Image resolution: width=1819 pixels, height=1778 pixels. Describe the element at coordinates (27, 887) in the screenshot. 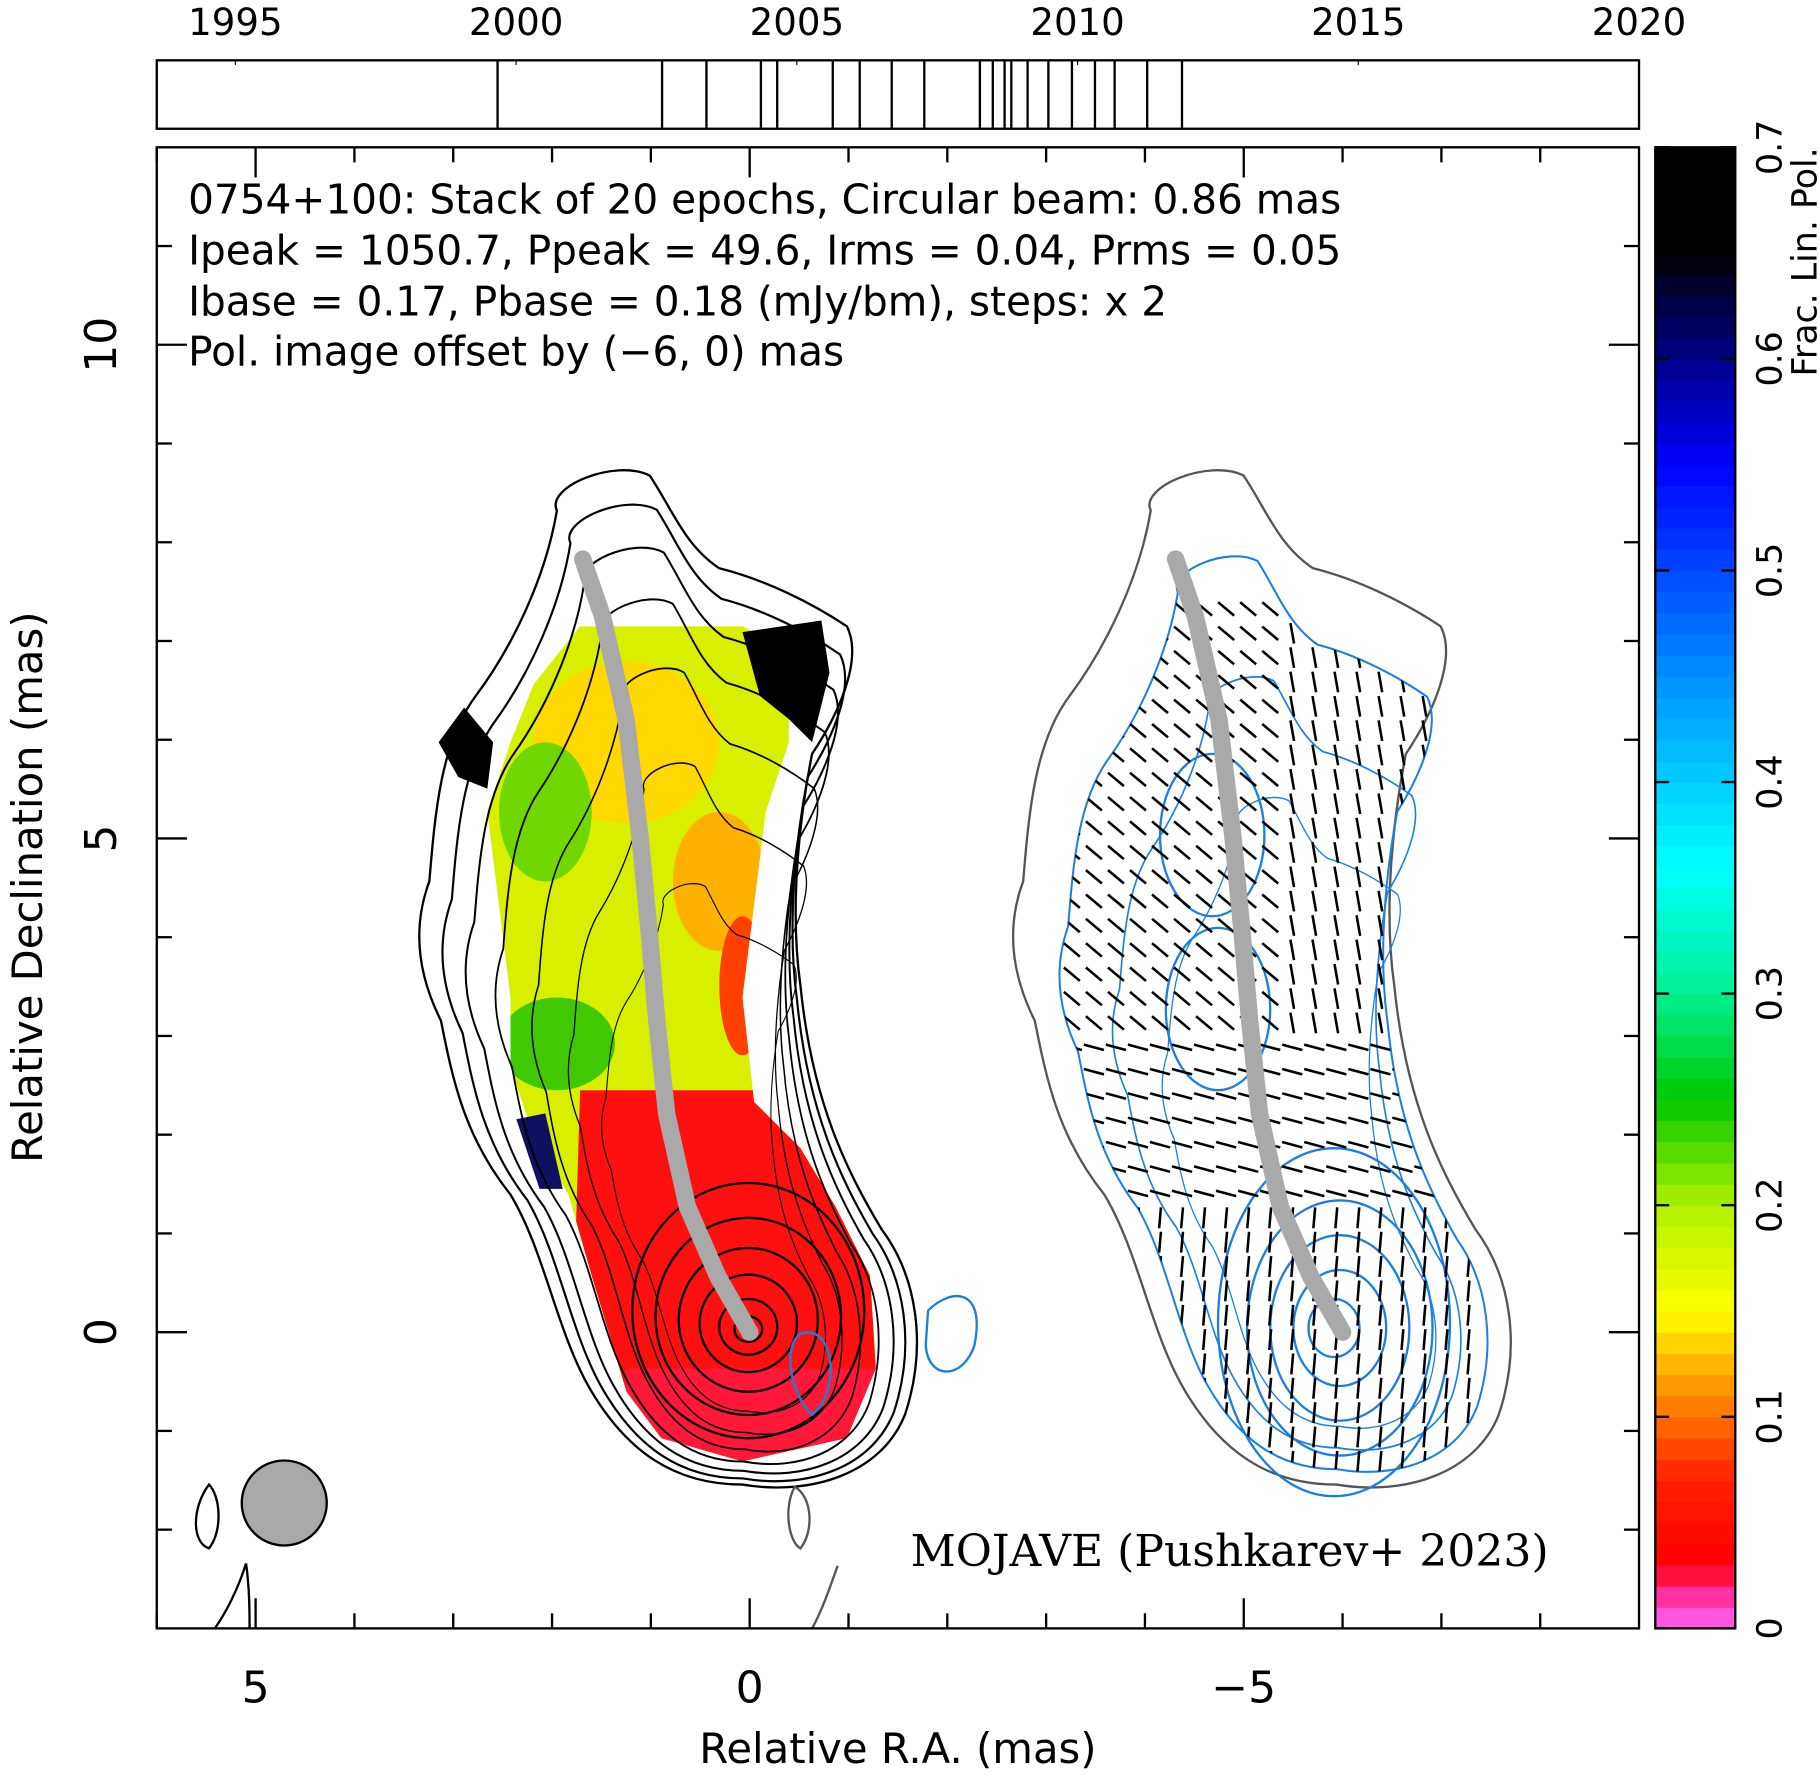

I see `y-axis-label: Relative Declination (mas)` at that location.